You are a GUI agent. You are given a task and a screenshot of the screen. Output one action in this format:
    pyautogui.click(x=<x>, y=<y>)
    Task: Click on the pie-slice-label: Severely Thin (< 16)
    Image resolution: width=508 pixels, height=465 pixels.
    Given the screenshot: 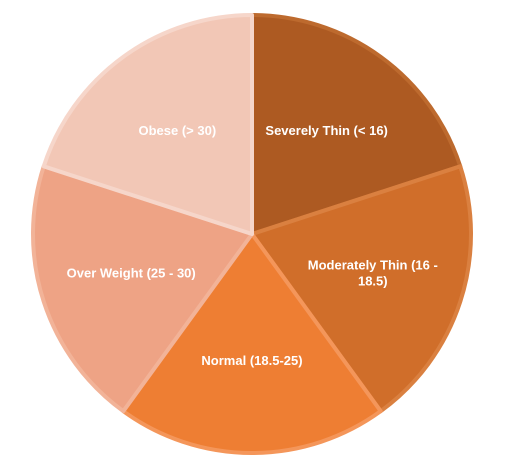 What is the action you would take?
    pyautogui.click(x=326, y=130)
    